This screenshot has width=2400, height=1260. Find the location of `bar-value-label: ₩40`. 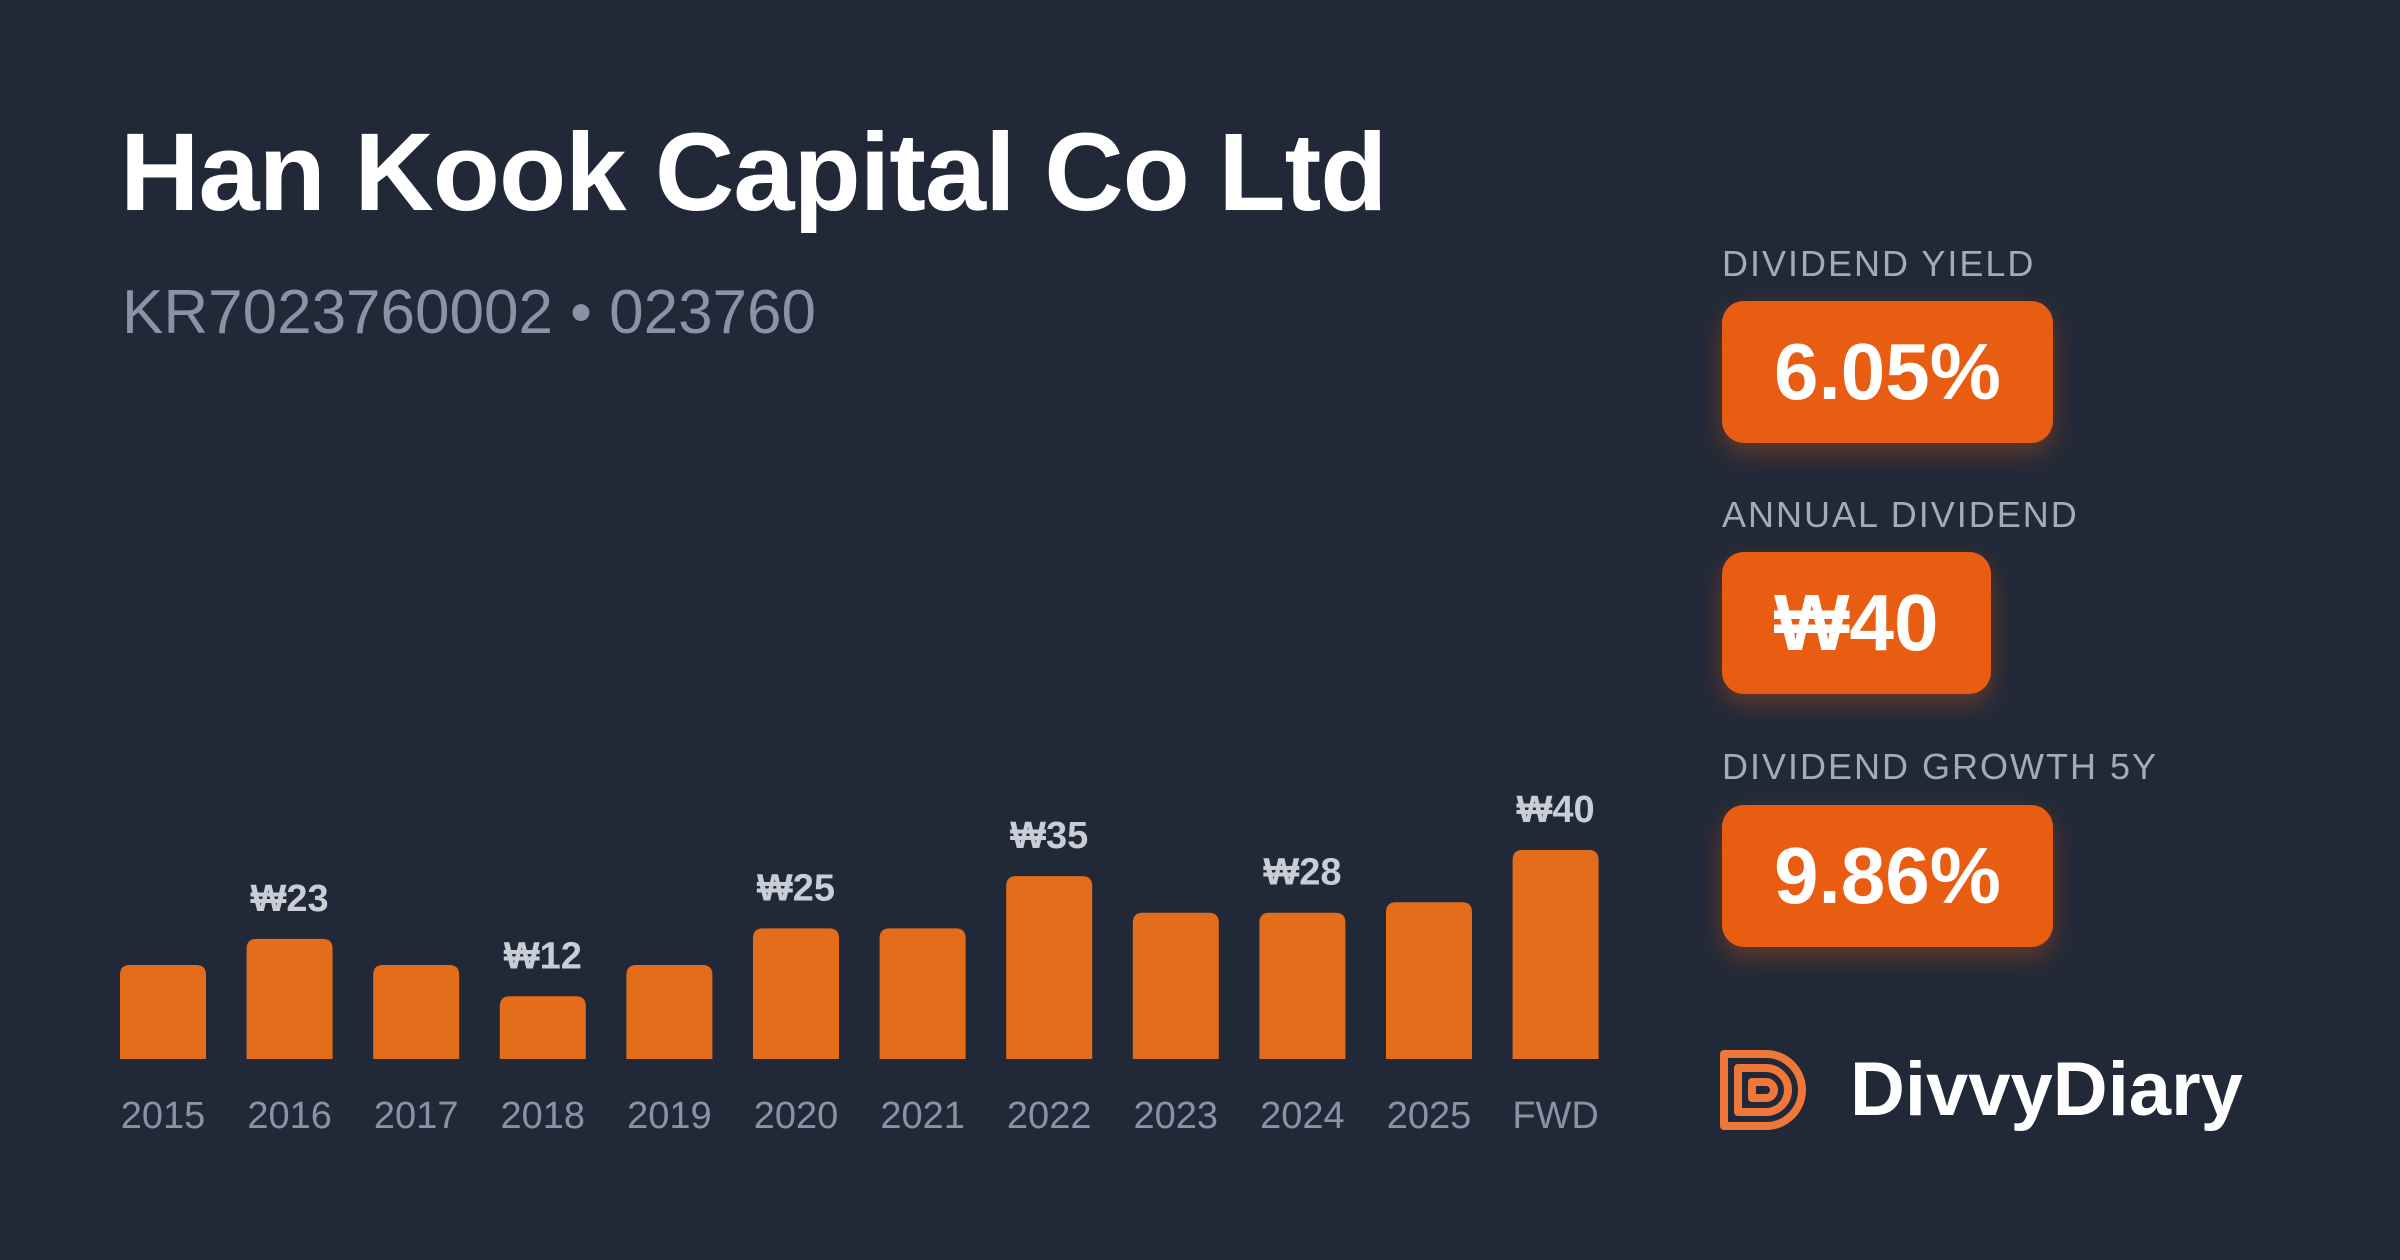

bar-value-label: ₩40 is located at coordinates (1556, 810).